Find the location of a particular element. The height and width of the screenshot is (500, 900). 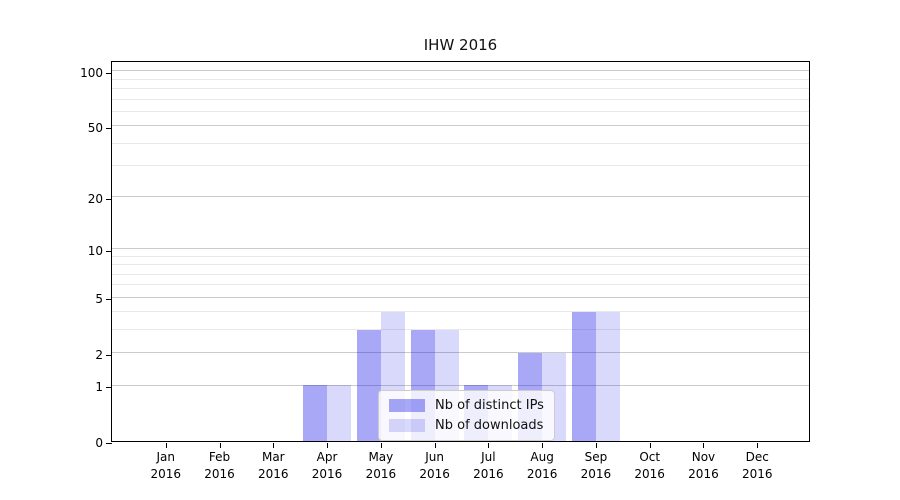

y-tick-label: 100 is located at coordinates (91, 72).